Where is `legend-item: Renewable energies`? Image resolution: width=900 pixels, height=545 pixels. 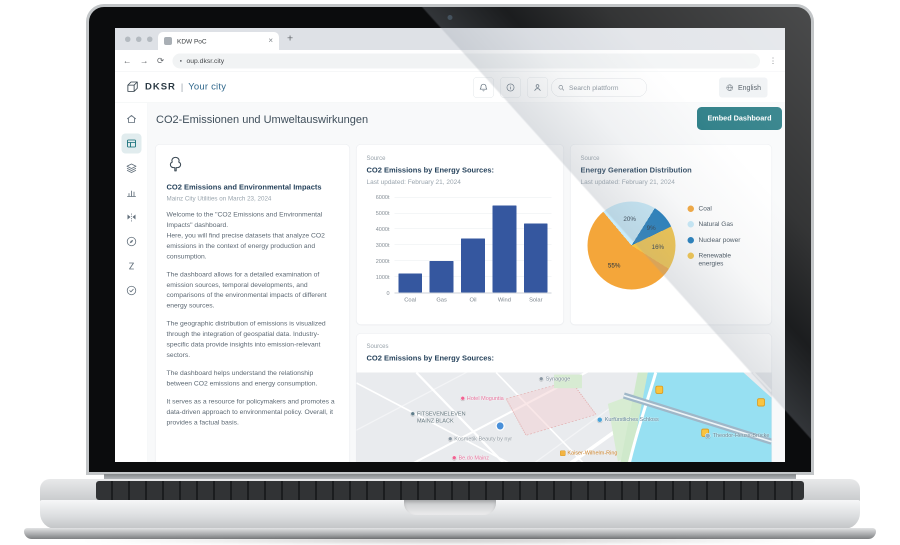 legend-item: Renewable energies is located at coordinates (715, 259).